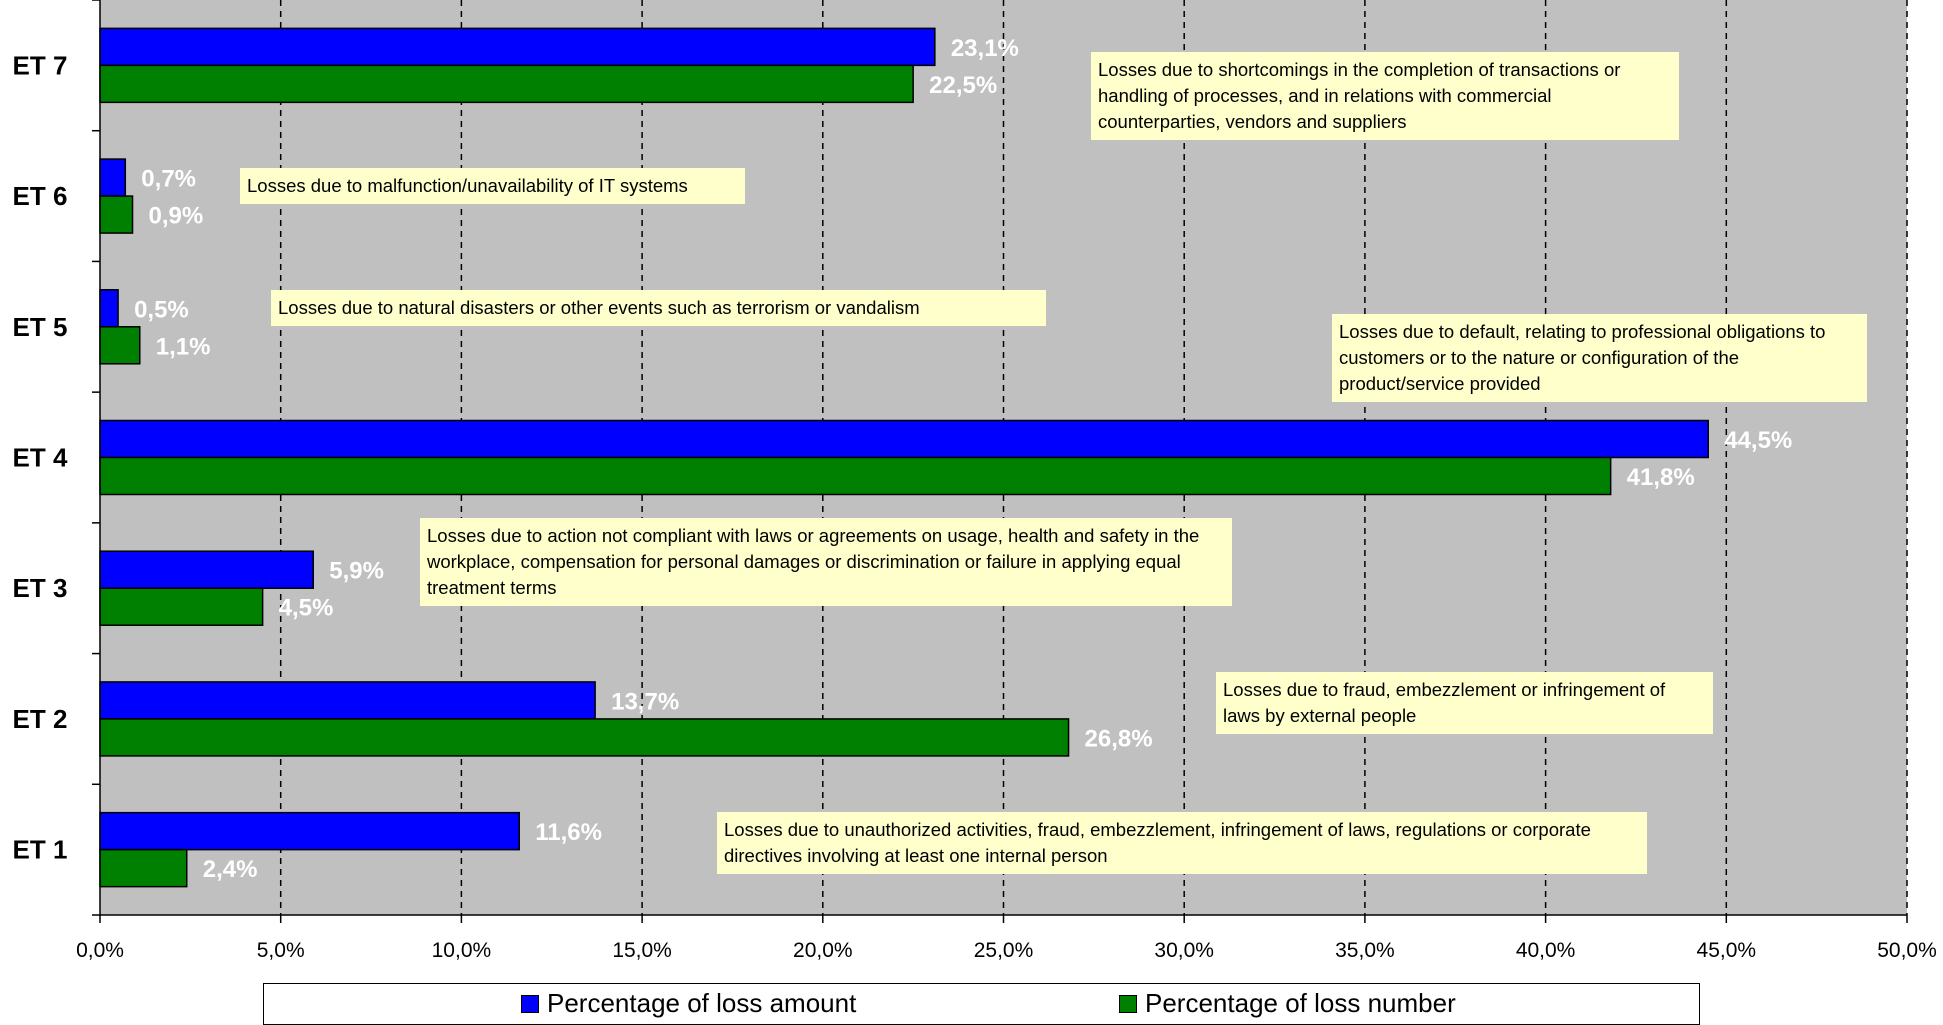  Describe the element at coordinates (1004, 950) in the screenshot. I see `x-tick-label: 25,0%` at that location.